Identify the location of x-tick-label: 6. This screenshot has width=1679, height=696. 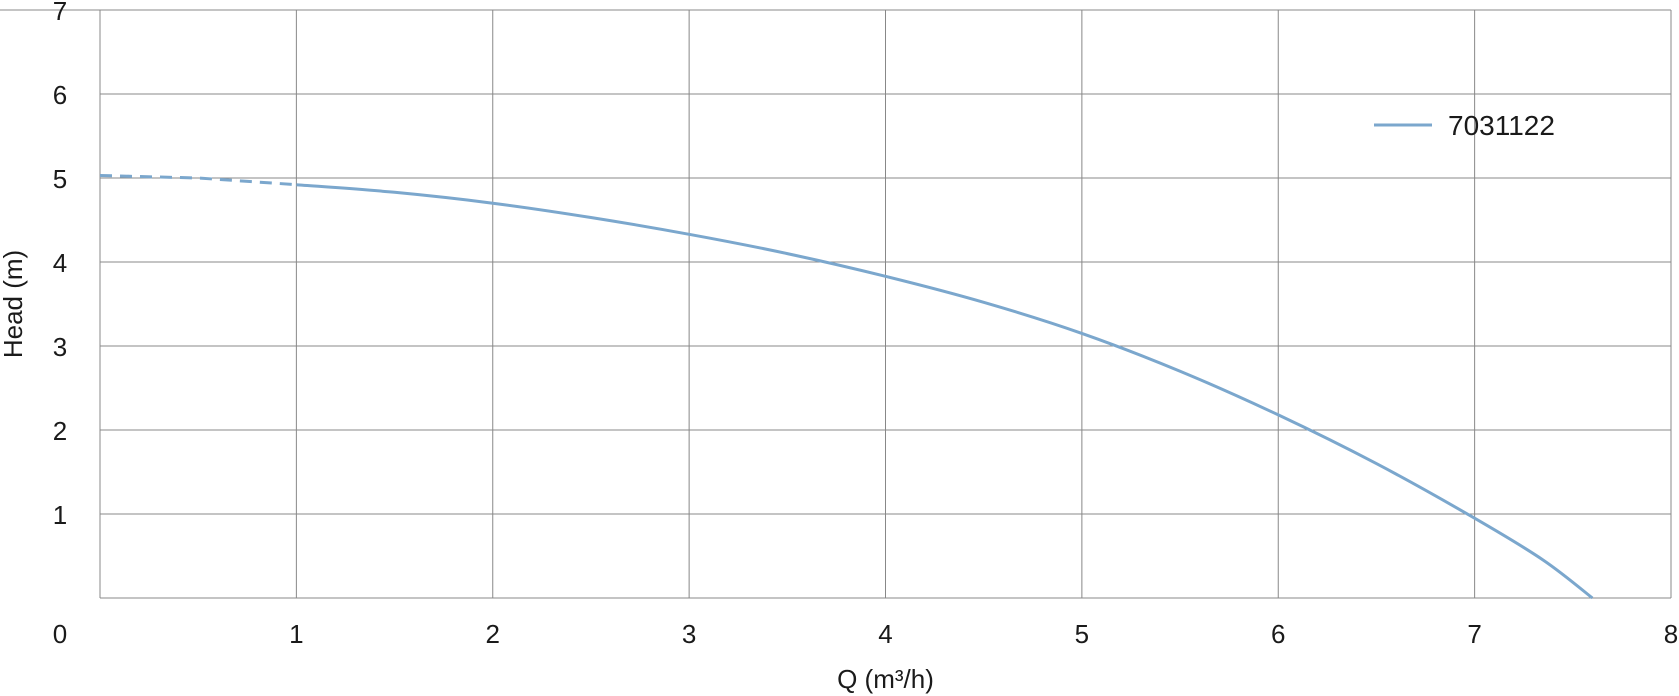
(1278, 634).